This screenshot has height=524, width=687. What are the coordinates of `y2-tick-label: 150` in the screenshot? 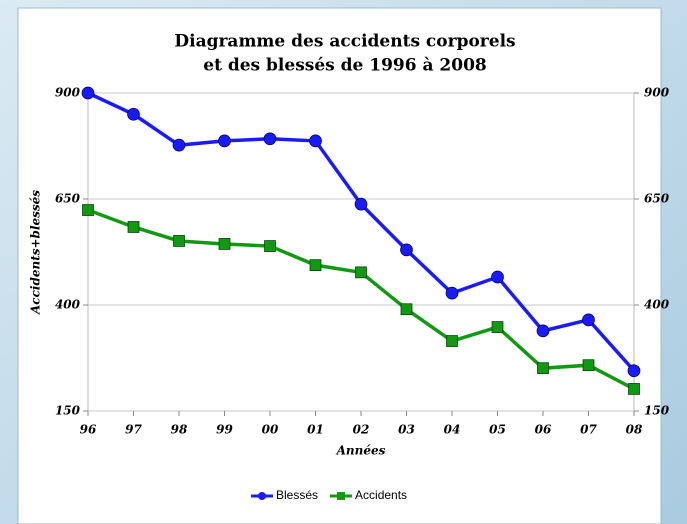 It's located at (657, 411).